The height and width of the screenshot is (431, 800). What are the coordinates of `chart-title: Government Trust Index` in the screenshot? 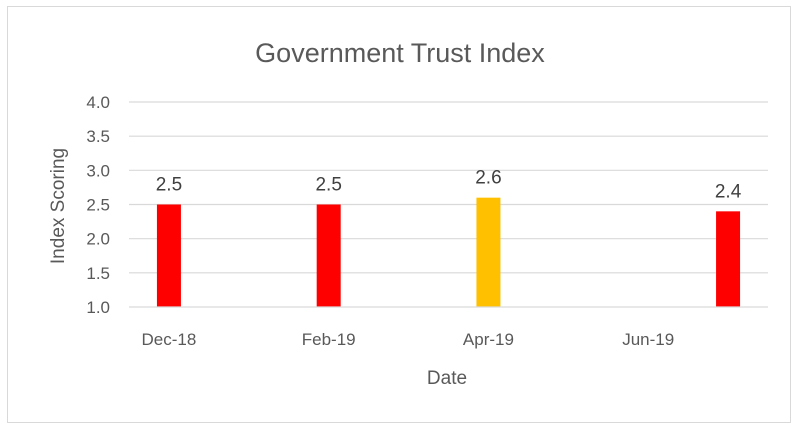 It's located at (400, 53).